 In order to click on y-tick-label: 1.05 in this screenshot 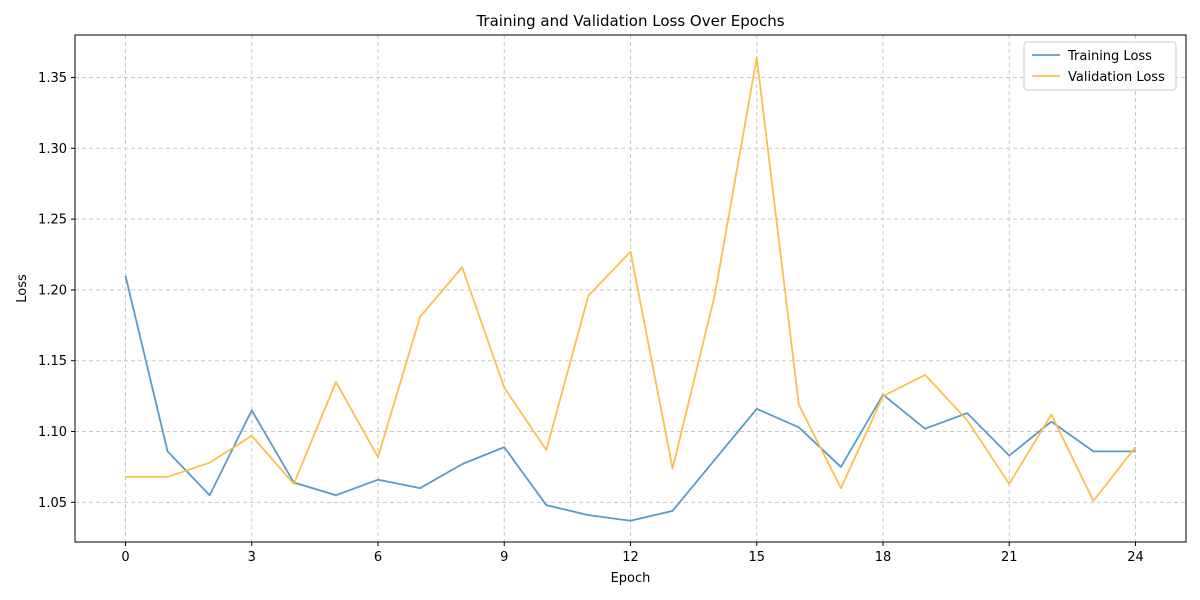, I will do `click(52, 503)`.